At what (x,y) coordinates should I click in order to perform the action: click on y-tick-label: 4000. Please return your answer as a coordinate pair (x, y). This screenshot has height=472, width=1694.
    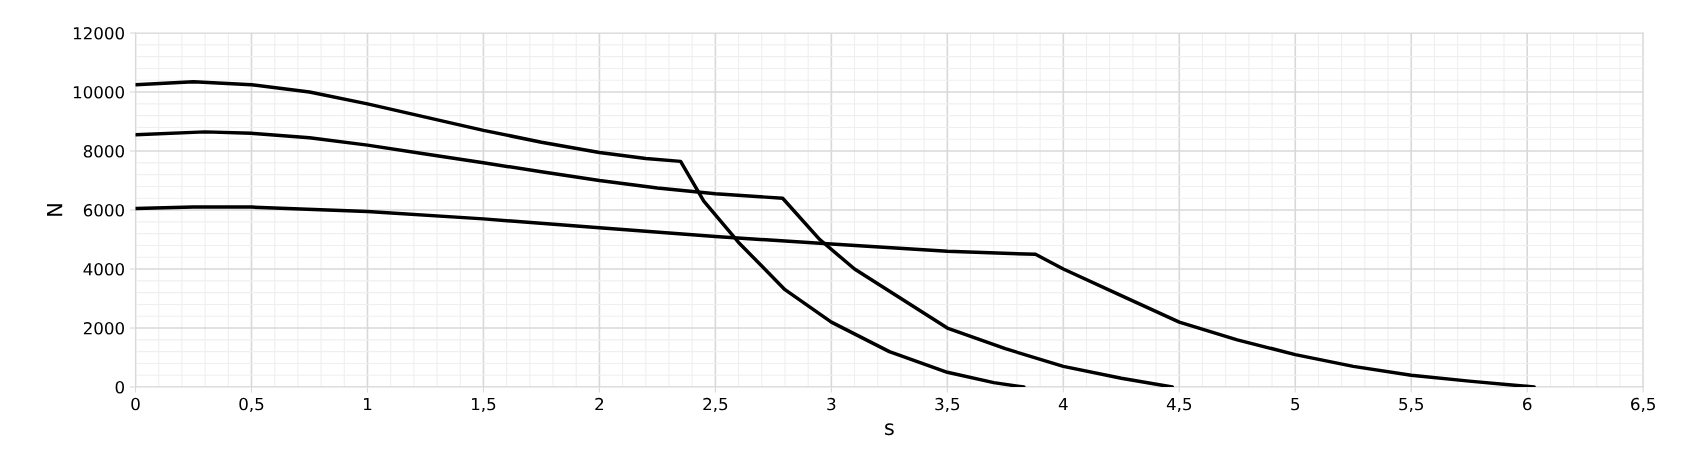
    Looking at the image, I should click on (103, 269).